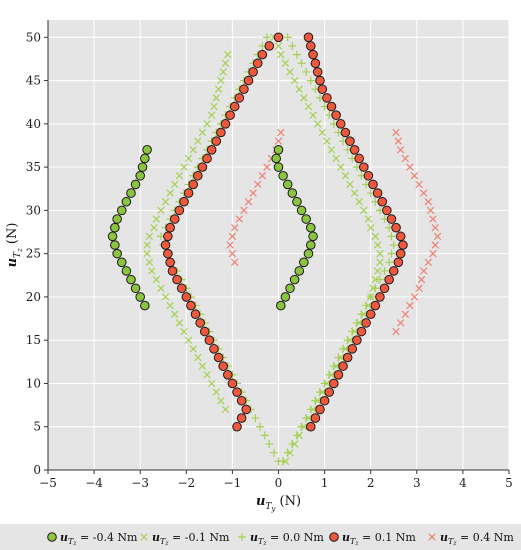  Describe the element at coordinates (33, 124) in the screenshot. I see `y-tick-label: 40` at that location.